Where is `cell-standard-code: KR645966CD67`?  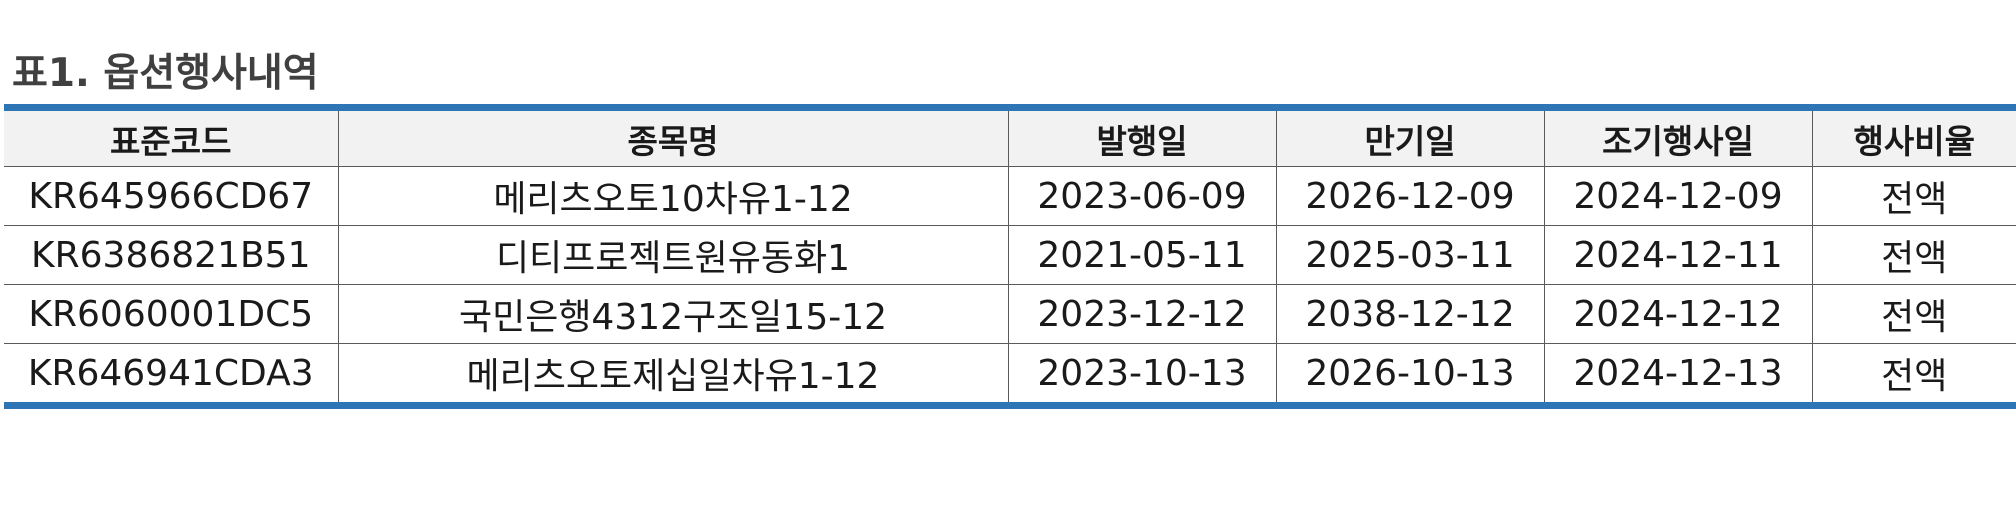
cell-standard-code: KR645966CD67 is located at coordinates (171, 196).